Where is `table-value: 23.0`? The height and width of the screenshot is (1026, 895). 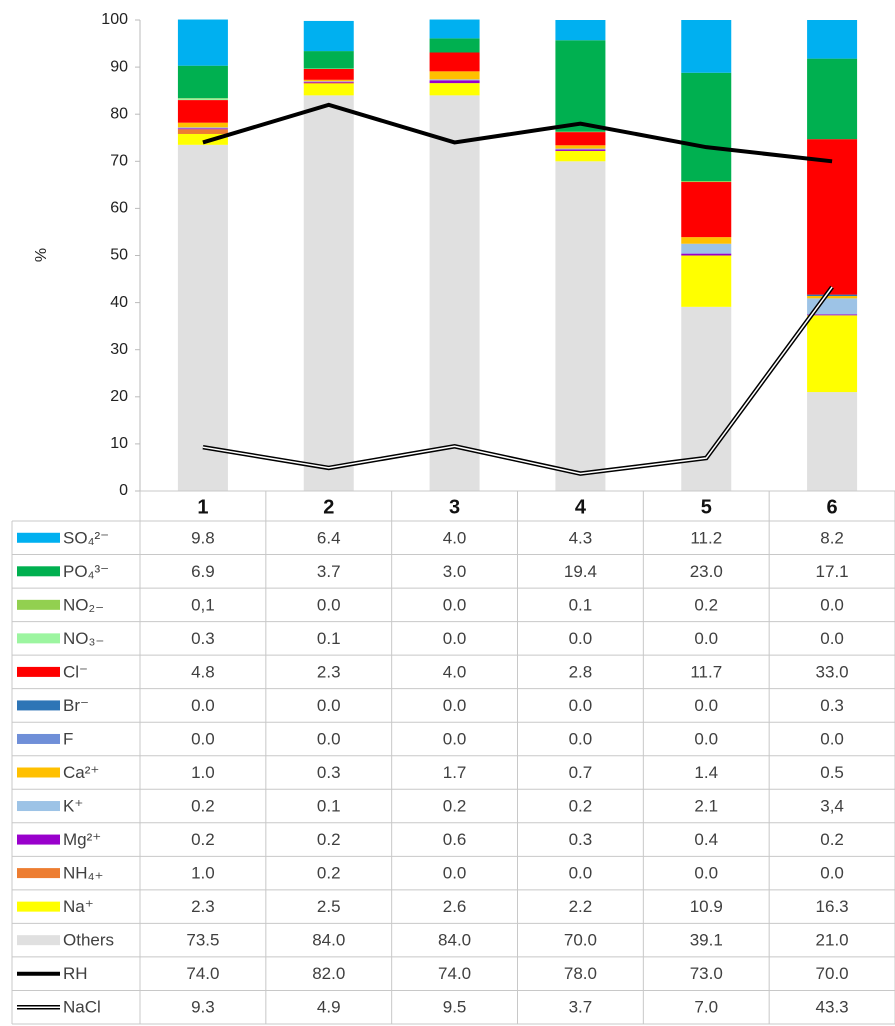 table-value: 23.0 is located at coordinates (706, 571).